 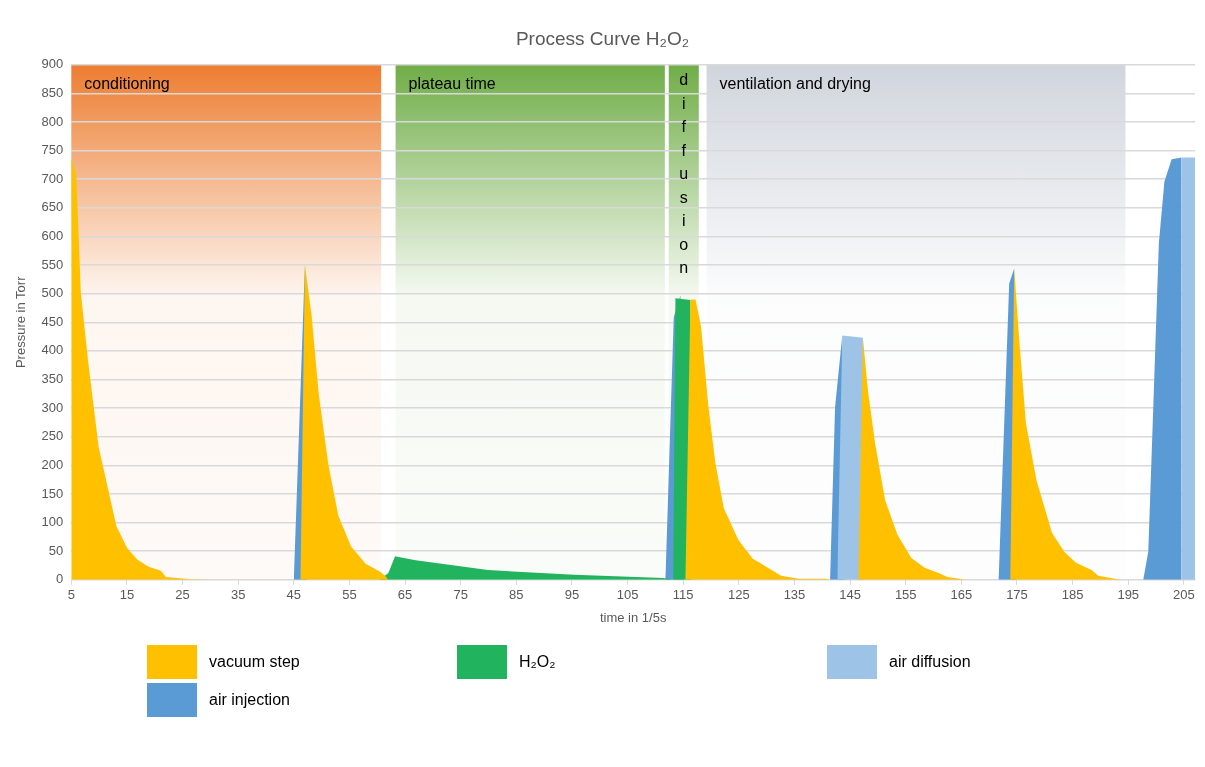 I want to click on x-tick-label: 115, so click(x=683, y=595).